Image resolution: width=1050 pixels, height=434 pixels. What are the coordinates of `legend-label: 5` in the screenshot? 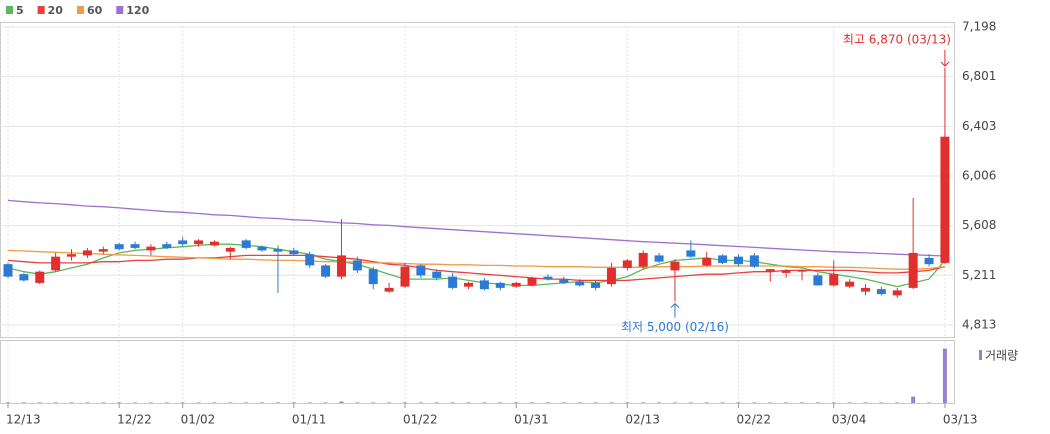 It's located at (20, 10).